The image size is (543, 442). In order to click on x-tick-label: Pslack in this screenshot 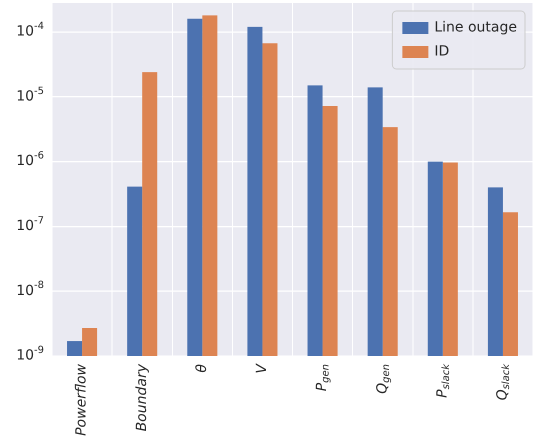, I will do `click(443, 380)`.